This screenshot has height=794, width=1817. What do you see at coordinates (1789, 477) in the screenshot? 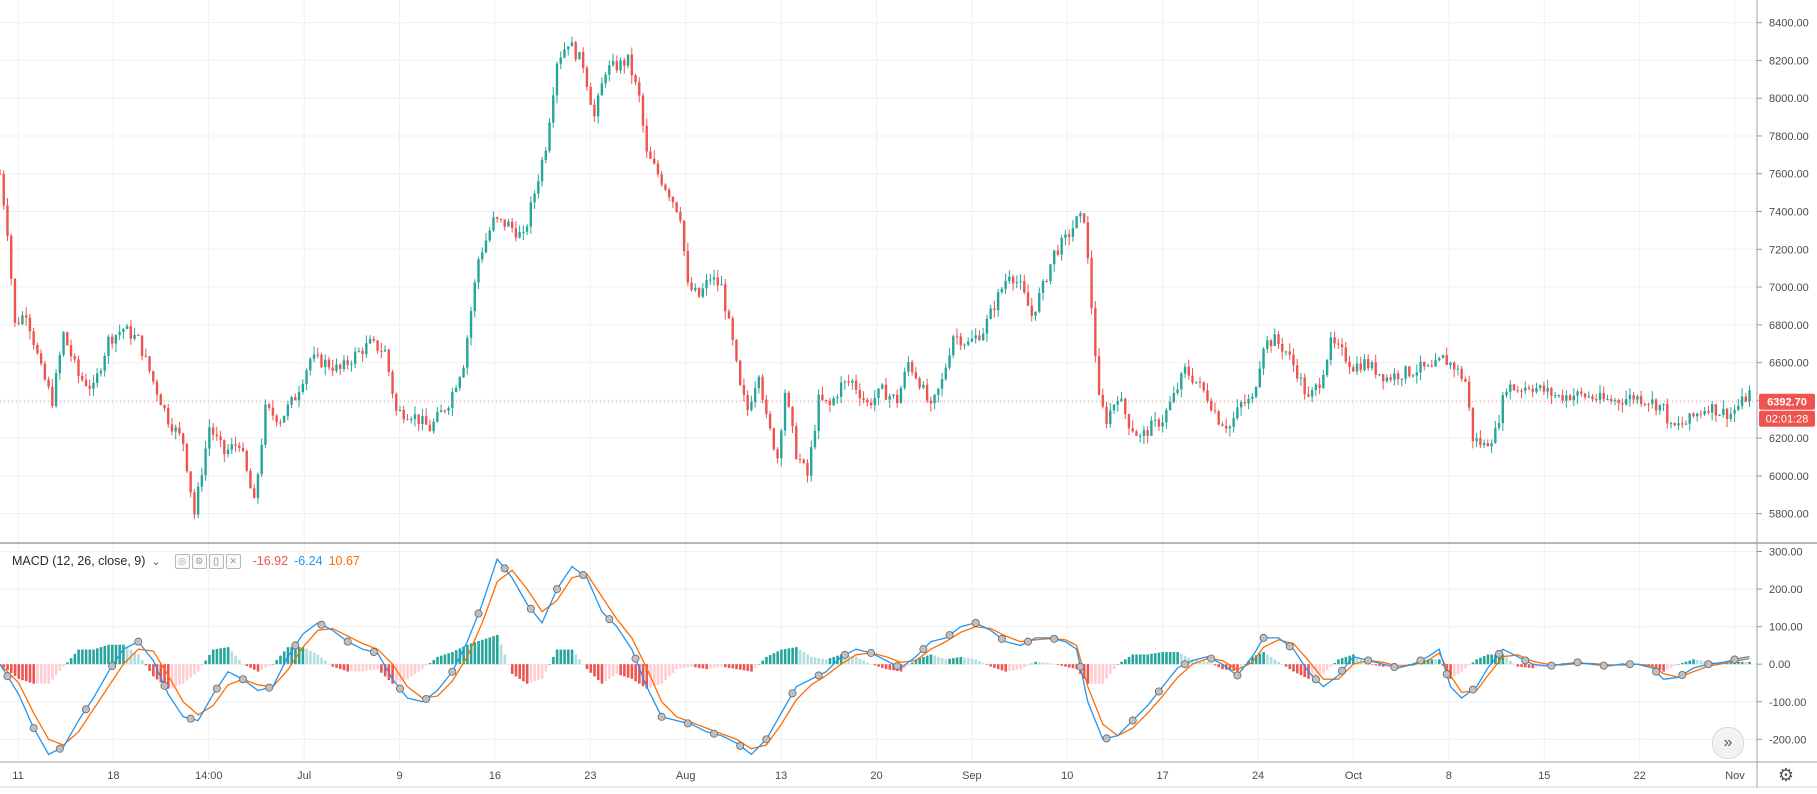
I see `price-tick-label: 6000.00` at bounding box center [1789, 477].